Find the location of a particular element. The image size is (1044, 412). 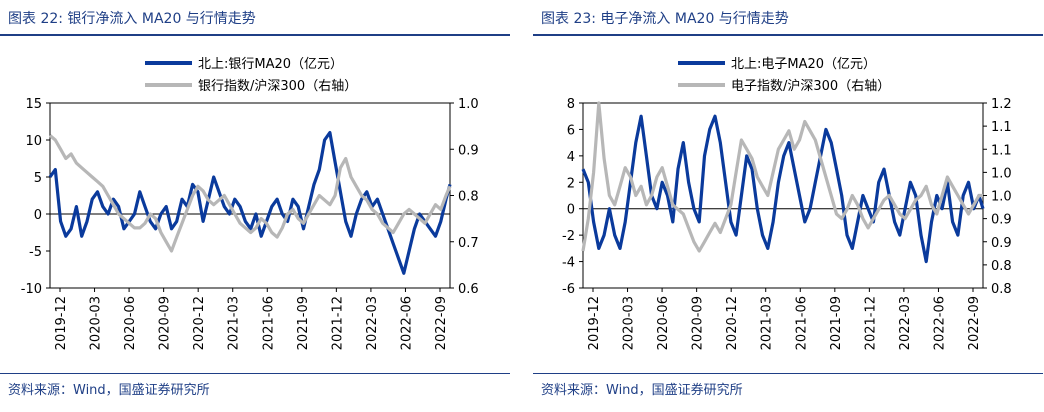

y-left-tick-label: 2 is located at coordinates (571, 183).